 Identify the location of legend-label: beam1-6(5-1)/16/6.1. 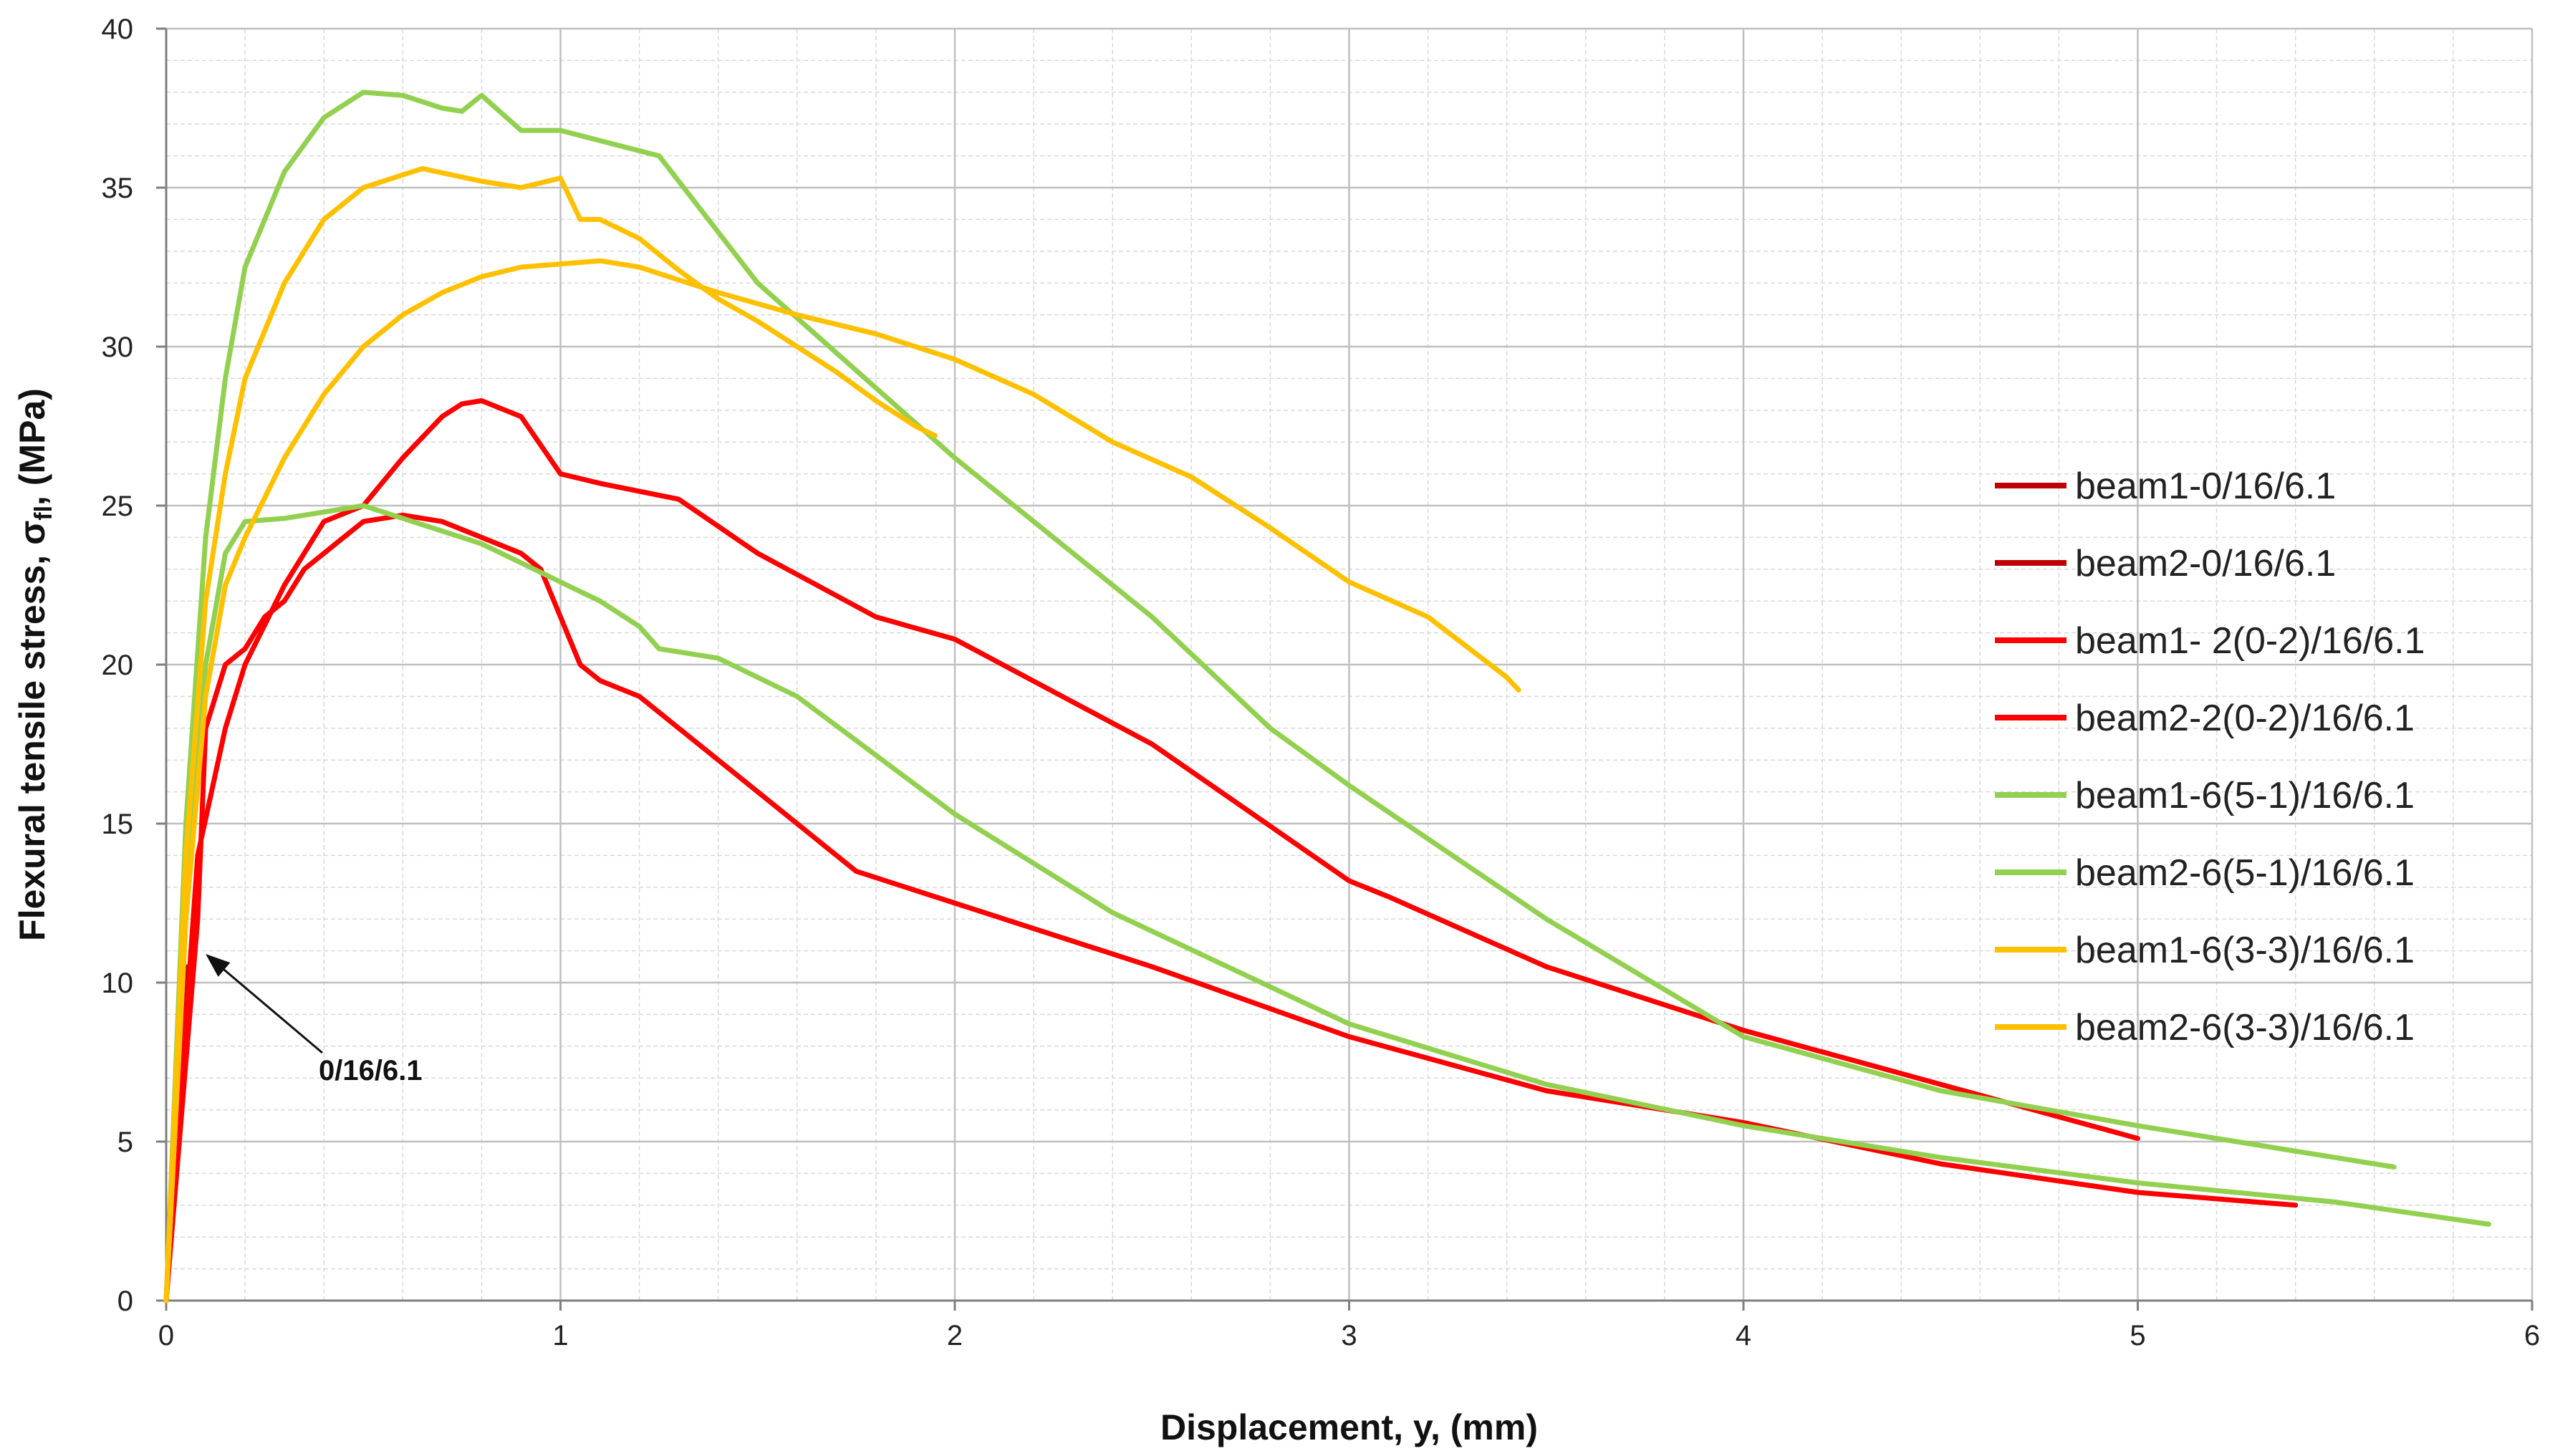
(2245, 795).